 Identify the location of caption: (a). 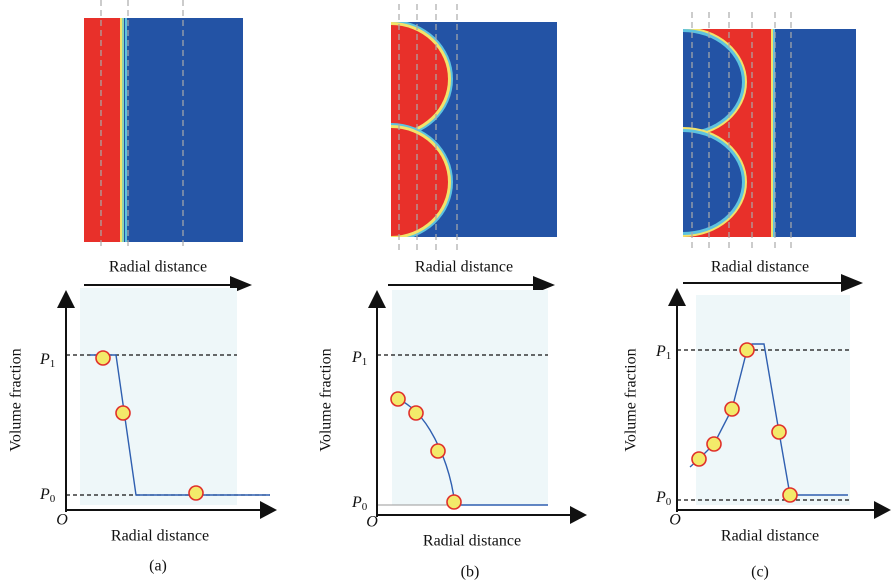
(158, 566).